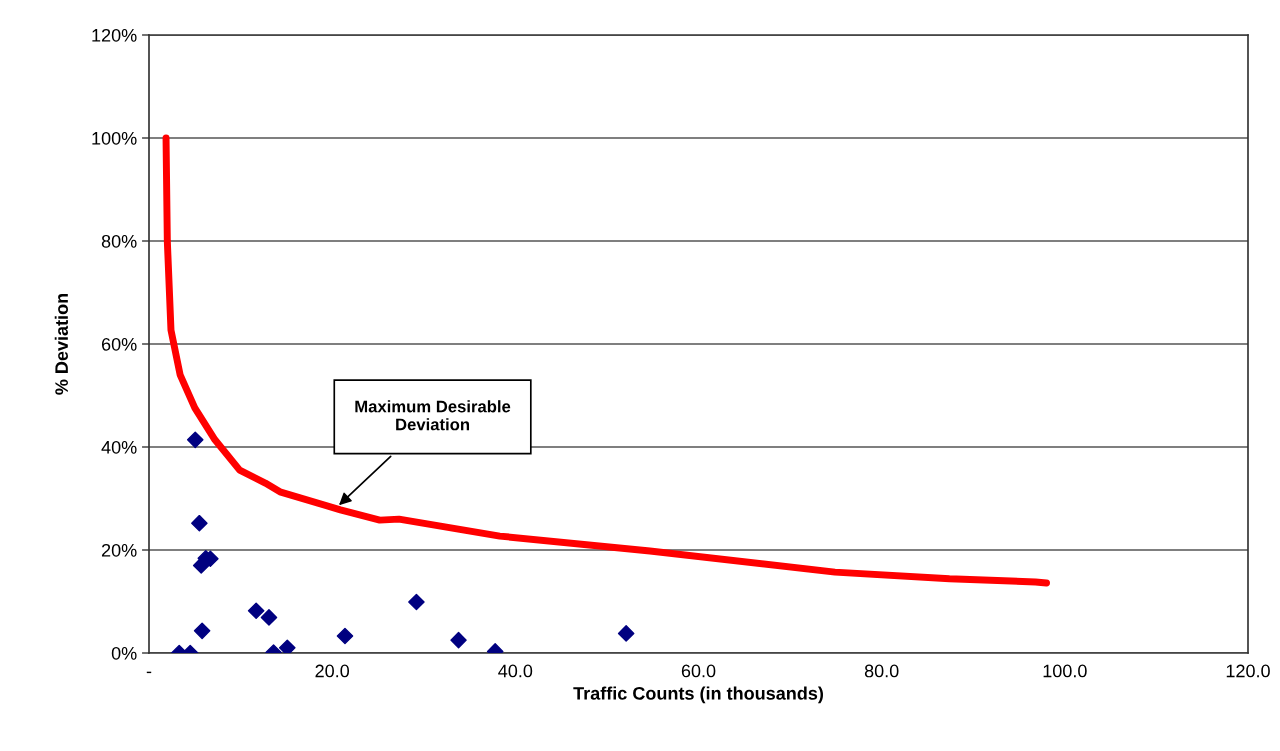 The image size is (1280, 751). Describe the element at coordinates (515, 671) in the screenshot. I see `x-tick-label: 40.0` at that location.